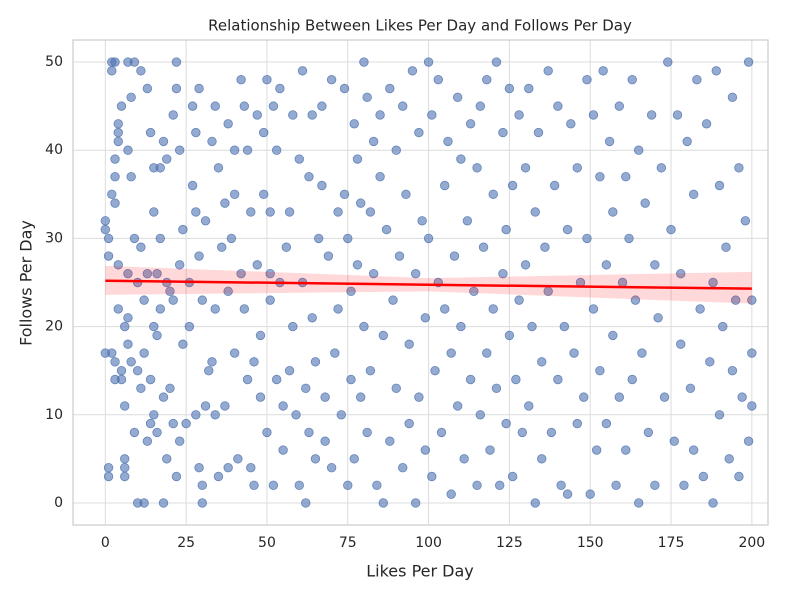 The height and width of the screenshot is (600, 800). I want to click on y-tick-label: 20, so click(54, 327).